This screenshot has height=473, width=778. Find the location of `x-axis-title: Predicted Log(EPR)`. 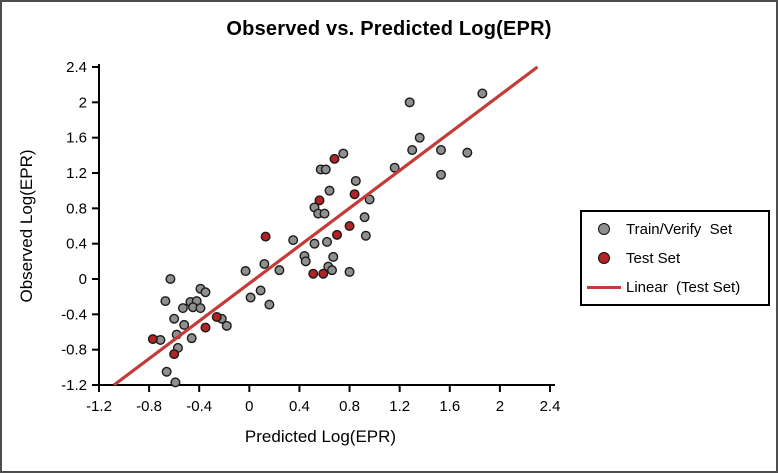

x-axis-title: Predicted Log(EPR) is located at coordinates (320, 436).